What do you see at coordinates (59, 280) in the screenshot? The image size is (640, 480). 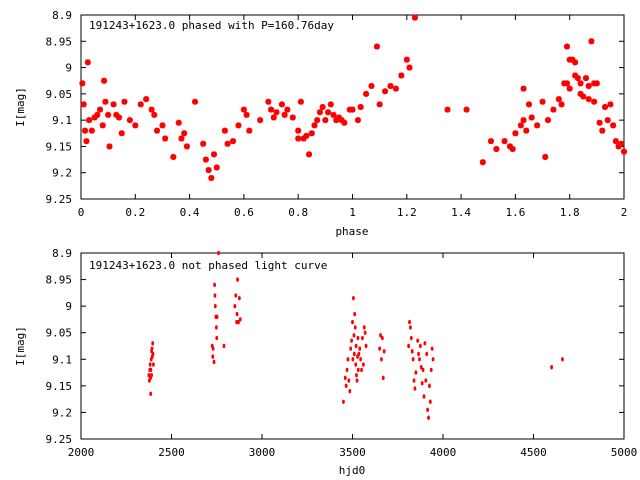 I see `y-tick-label: 8.95` at bounding box center [59, 280].